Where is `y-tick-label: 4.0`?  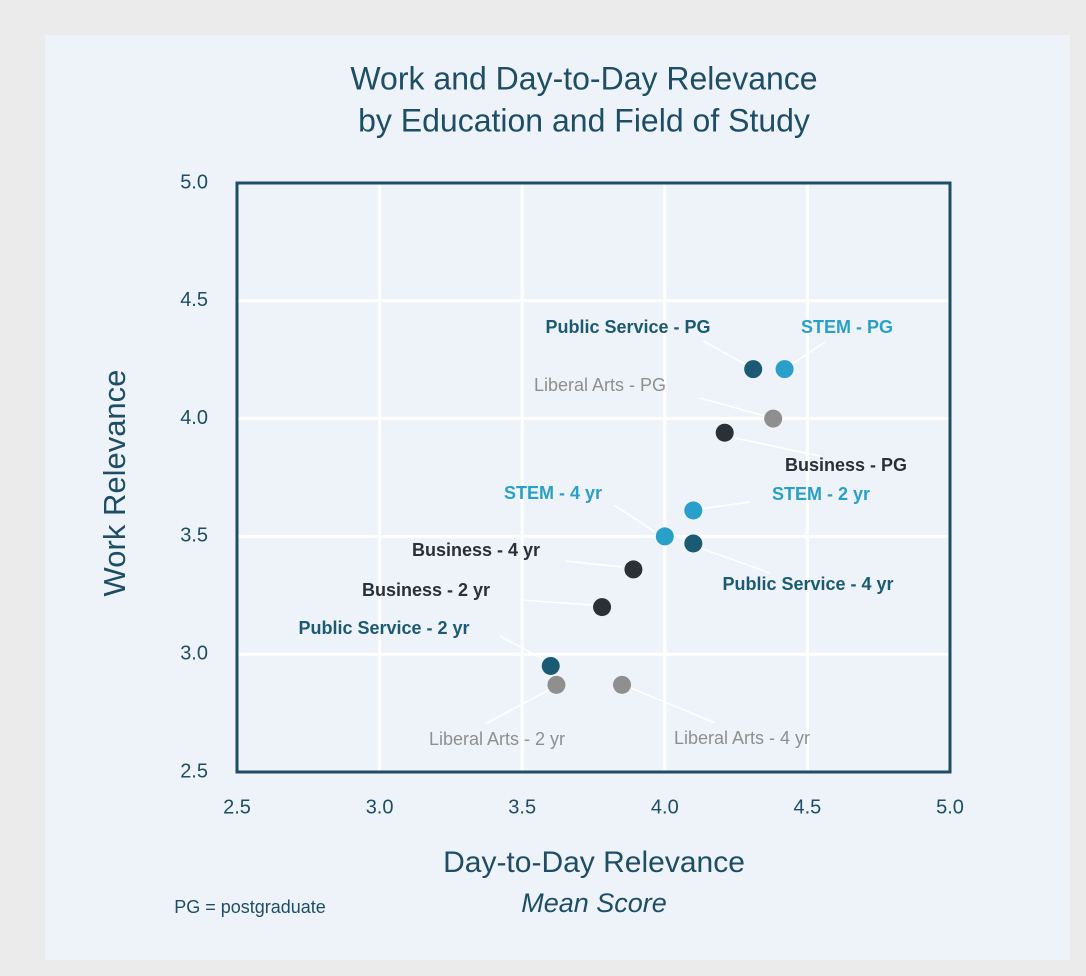
y-tick-label: 4.0 is located at coordinates (194, 418).